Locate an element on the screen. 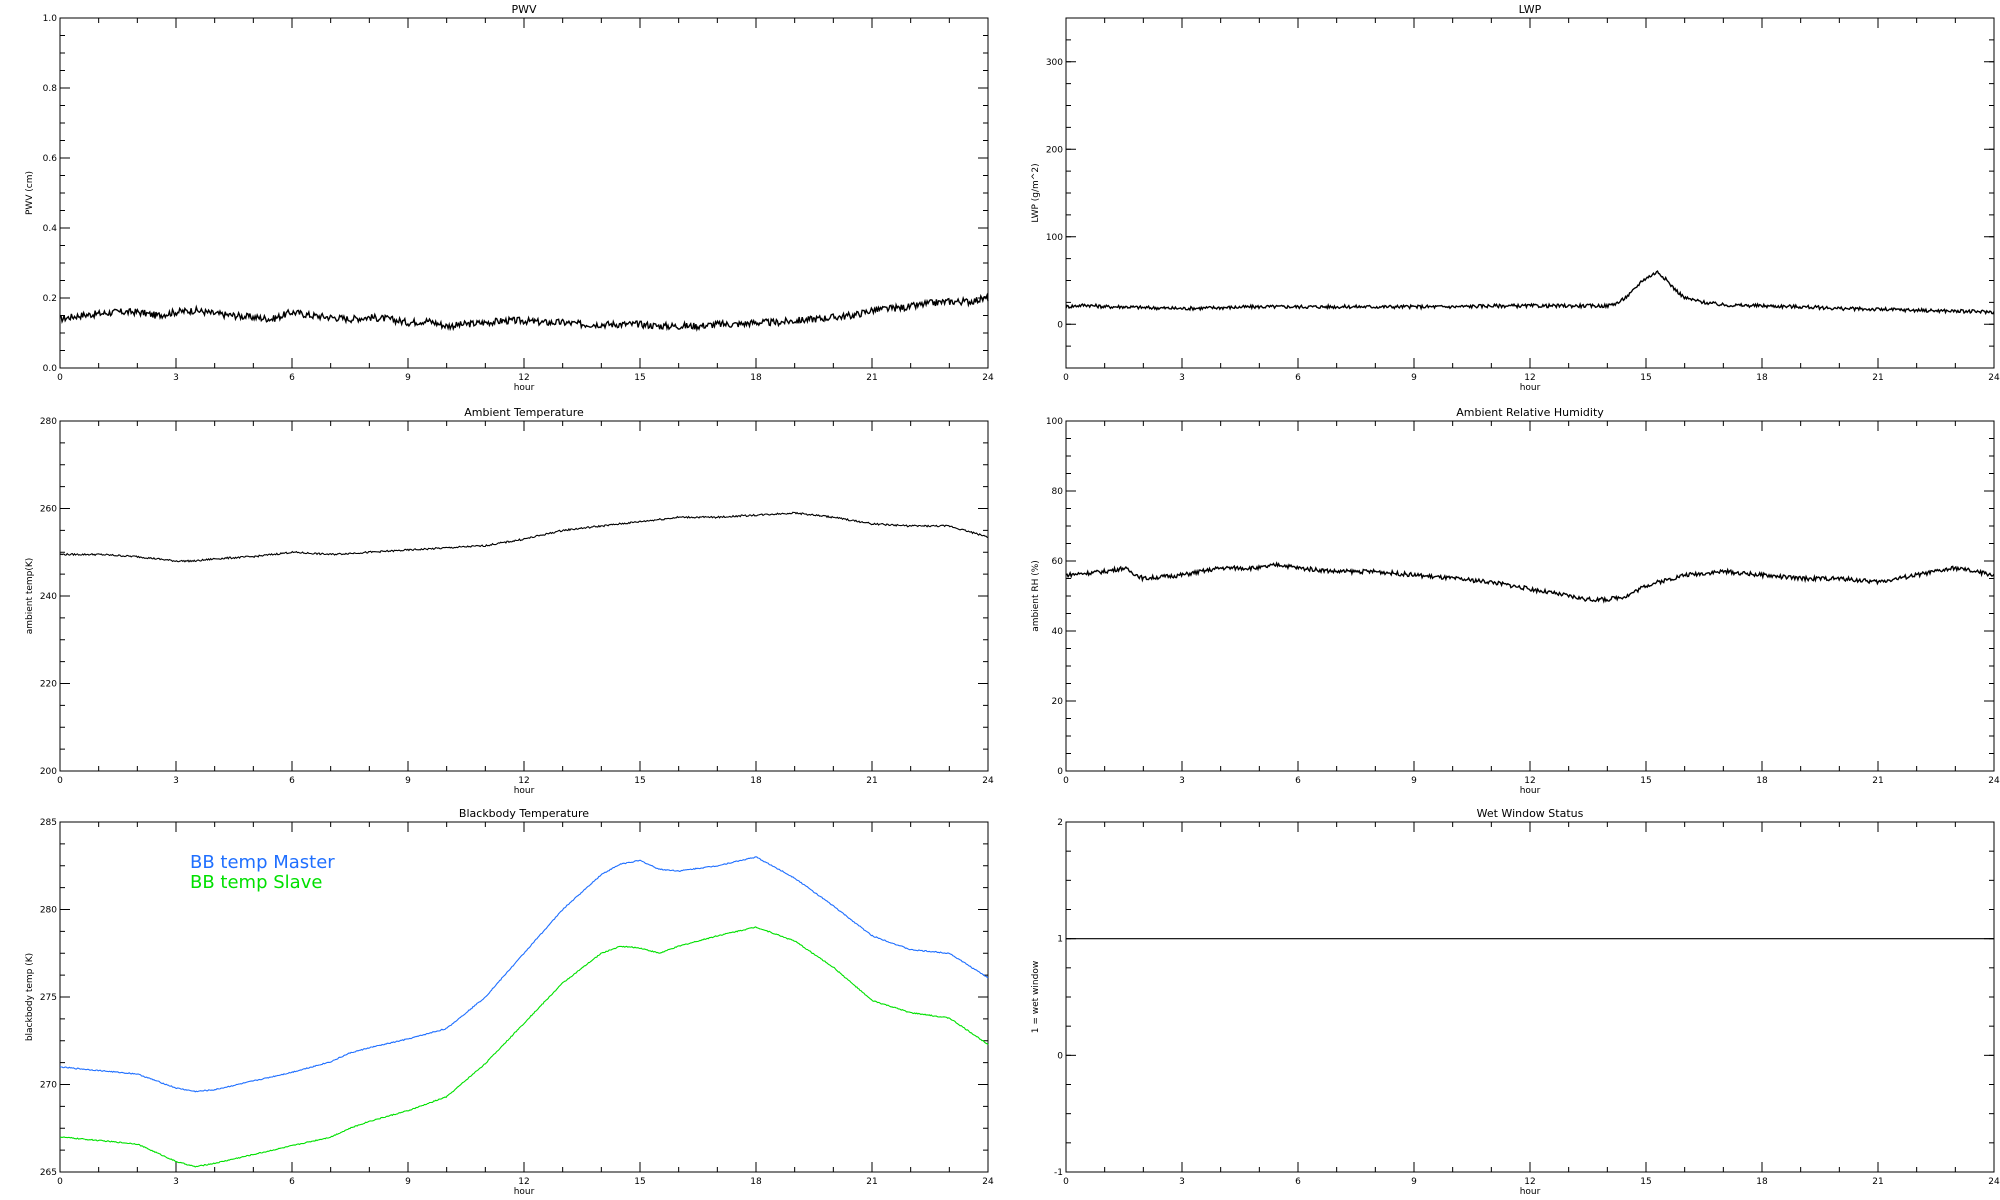  legend-entry: BB temp Master is located at coordinates (262, 862).